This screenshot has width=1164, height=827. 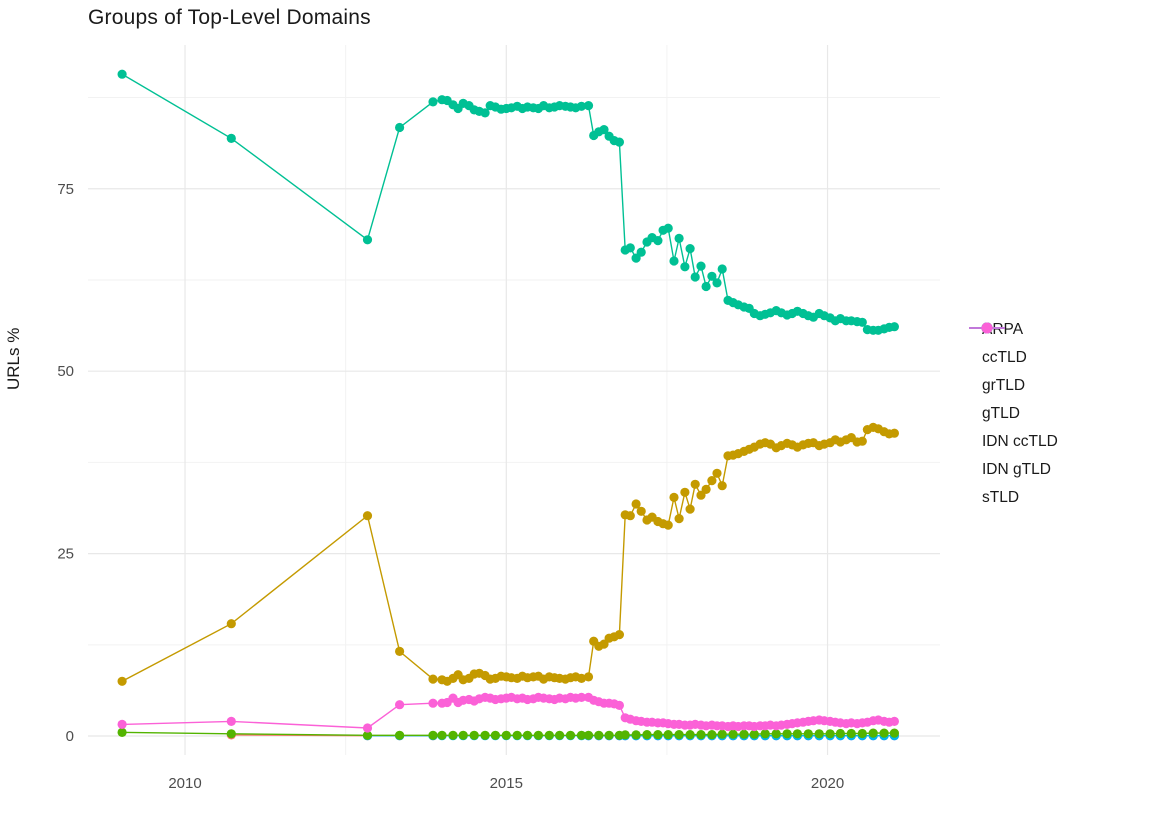 I want to click on legend-item-gtld: gTLD, so click(x=1013, y=372).